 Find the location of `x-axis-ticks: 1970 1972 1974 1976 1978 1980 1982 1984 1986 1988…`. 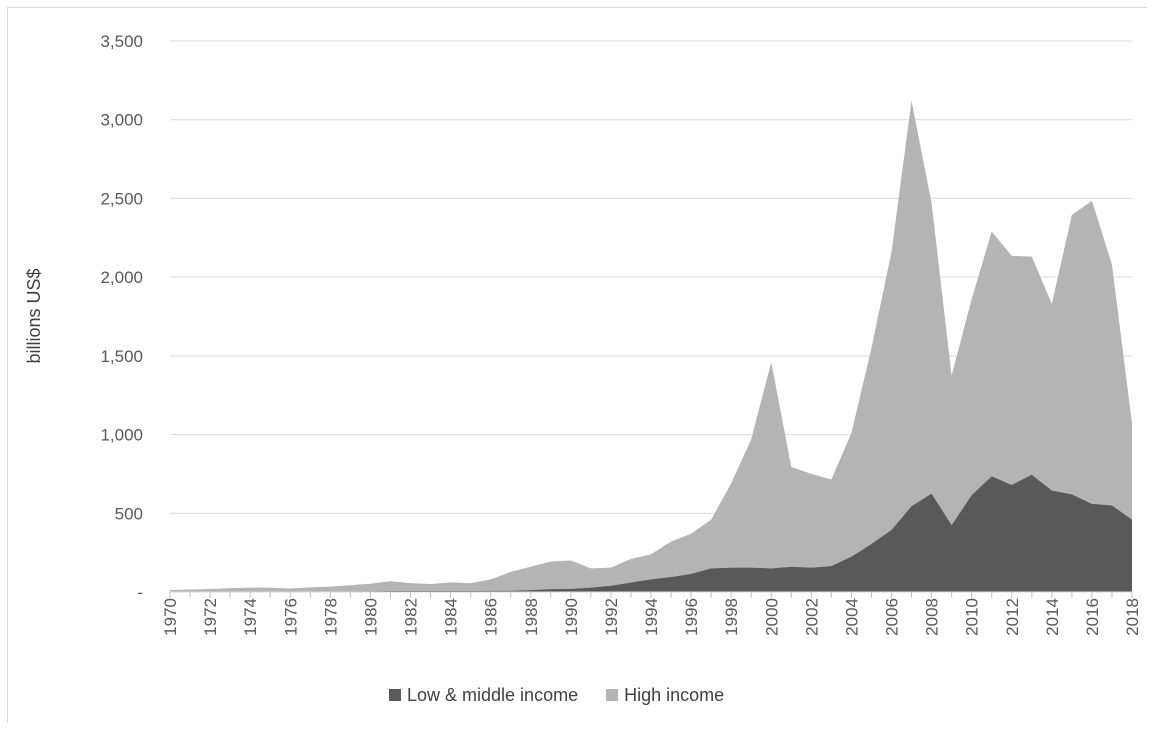

x-axis-ticks: 1970 1972 1974 1976 1978 1980 1982 1984 1986 1988… is located at coordinates (651, 614).